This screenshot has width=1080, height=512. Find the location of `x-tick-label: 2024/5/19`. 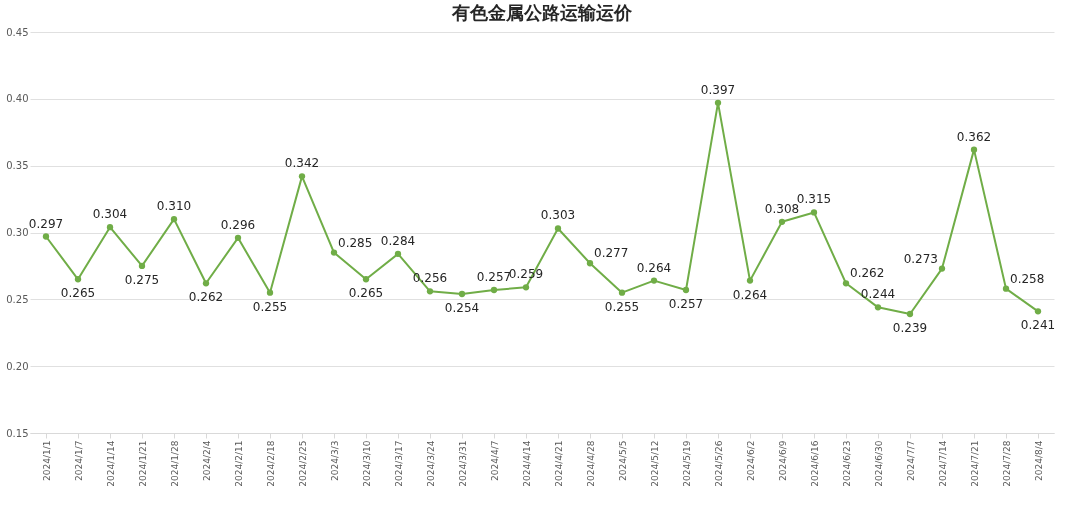

x-tick-label: 2024/5/19 is located at coordinates (686, 463).